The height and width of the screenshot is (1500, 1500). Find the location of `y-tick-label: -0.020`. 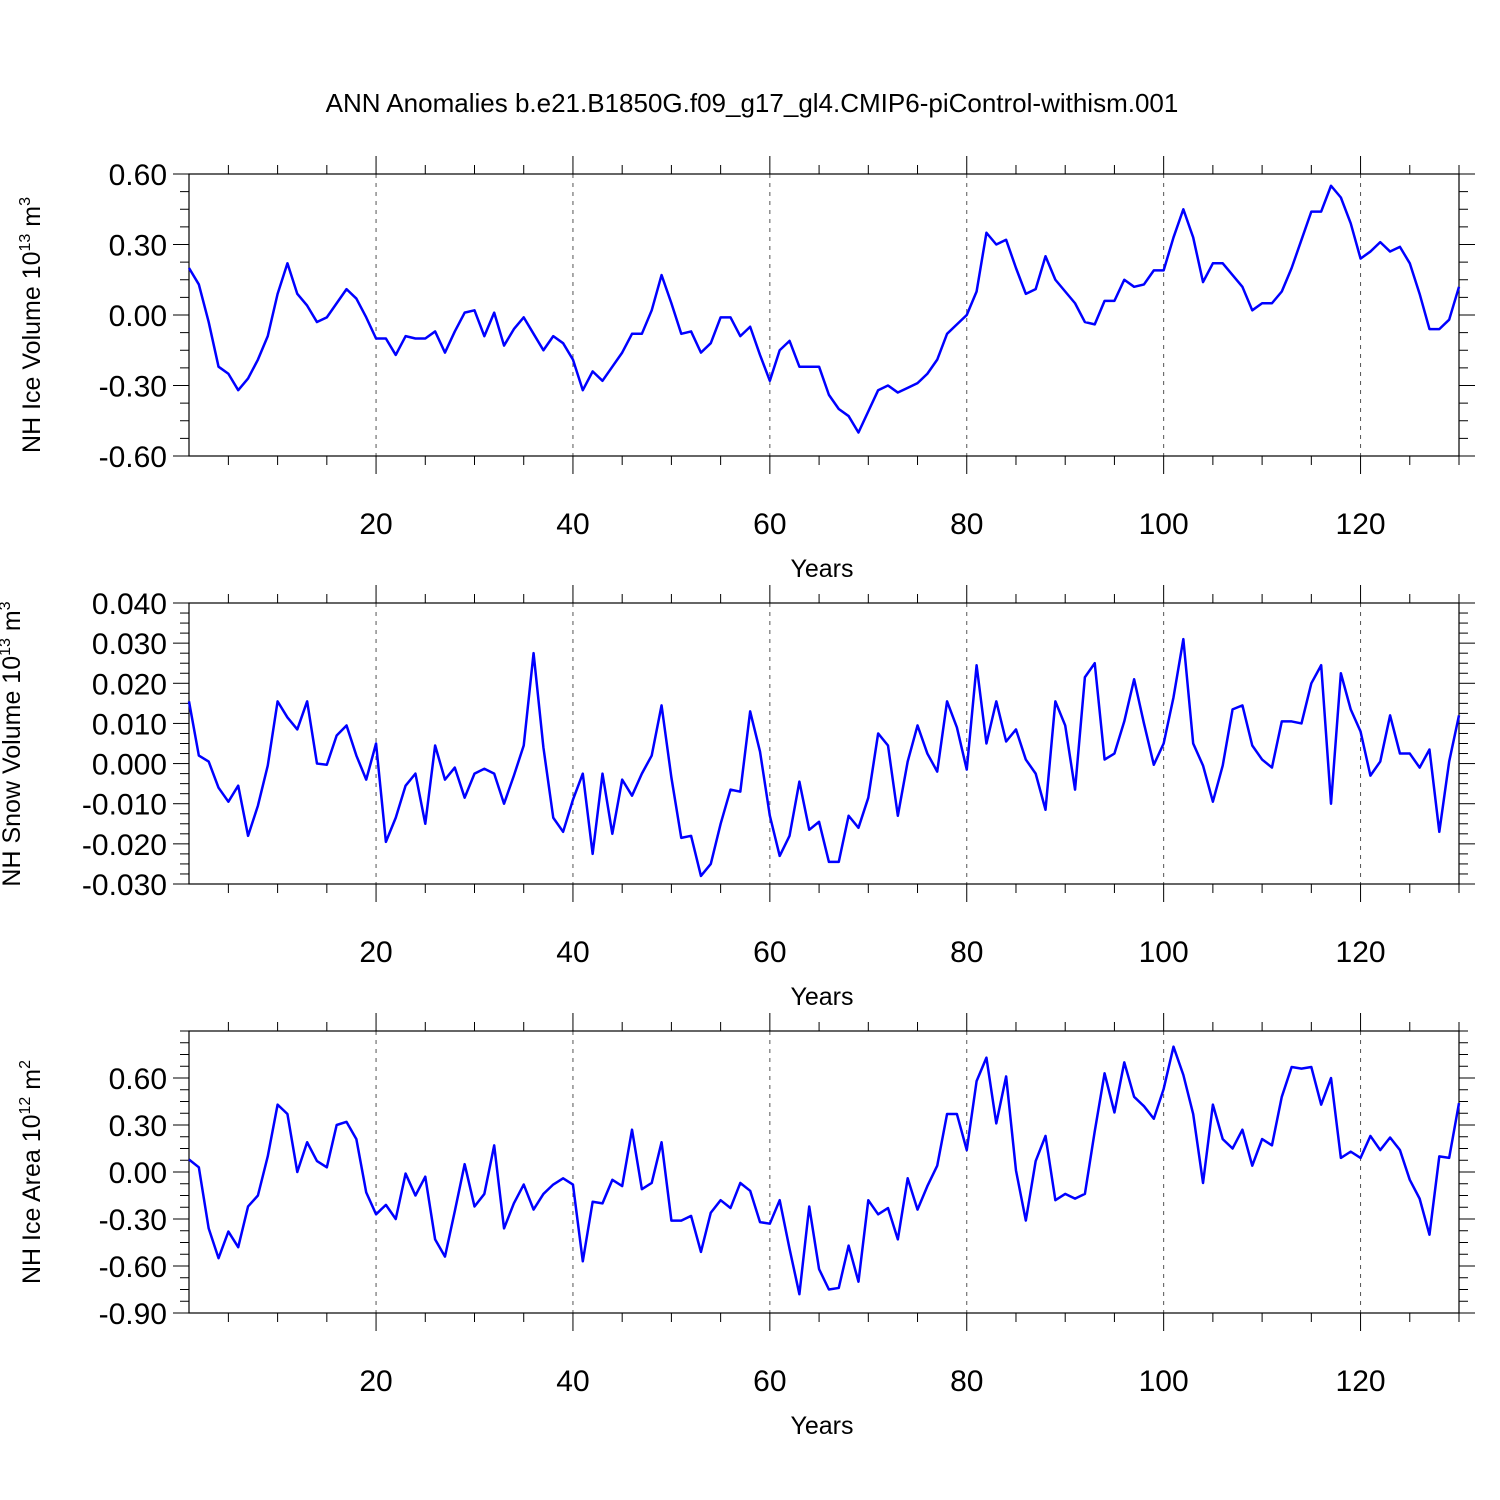

y-tick-label: -0.020 is located at coordinates (124, 845).